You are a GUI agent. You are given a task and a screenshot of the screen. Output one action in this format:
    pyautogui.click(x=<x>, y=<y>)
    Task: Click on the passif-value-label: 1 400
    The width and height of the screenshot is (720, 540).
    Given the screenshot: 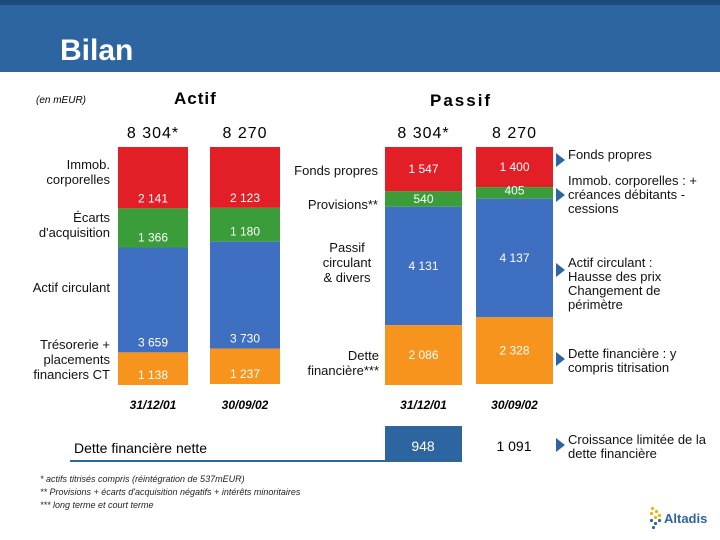 What is the action you would take?
    pyautogui.click(x=514, y=167)
    